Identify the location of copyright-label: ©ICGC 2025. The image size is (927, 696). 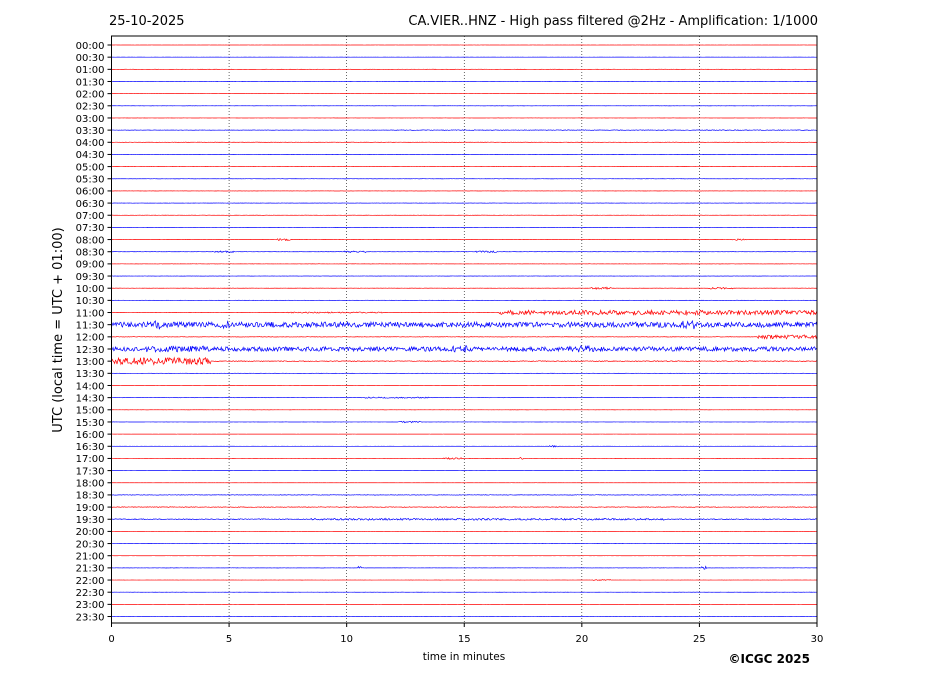
(769, 659).